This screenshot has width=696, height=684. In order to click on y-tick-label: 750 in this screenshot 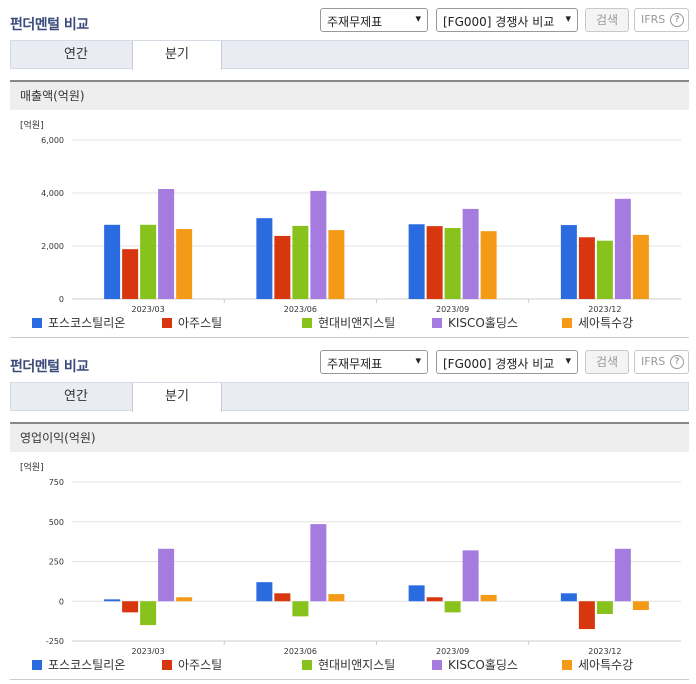, I will do `click(56, 482)`.